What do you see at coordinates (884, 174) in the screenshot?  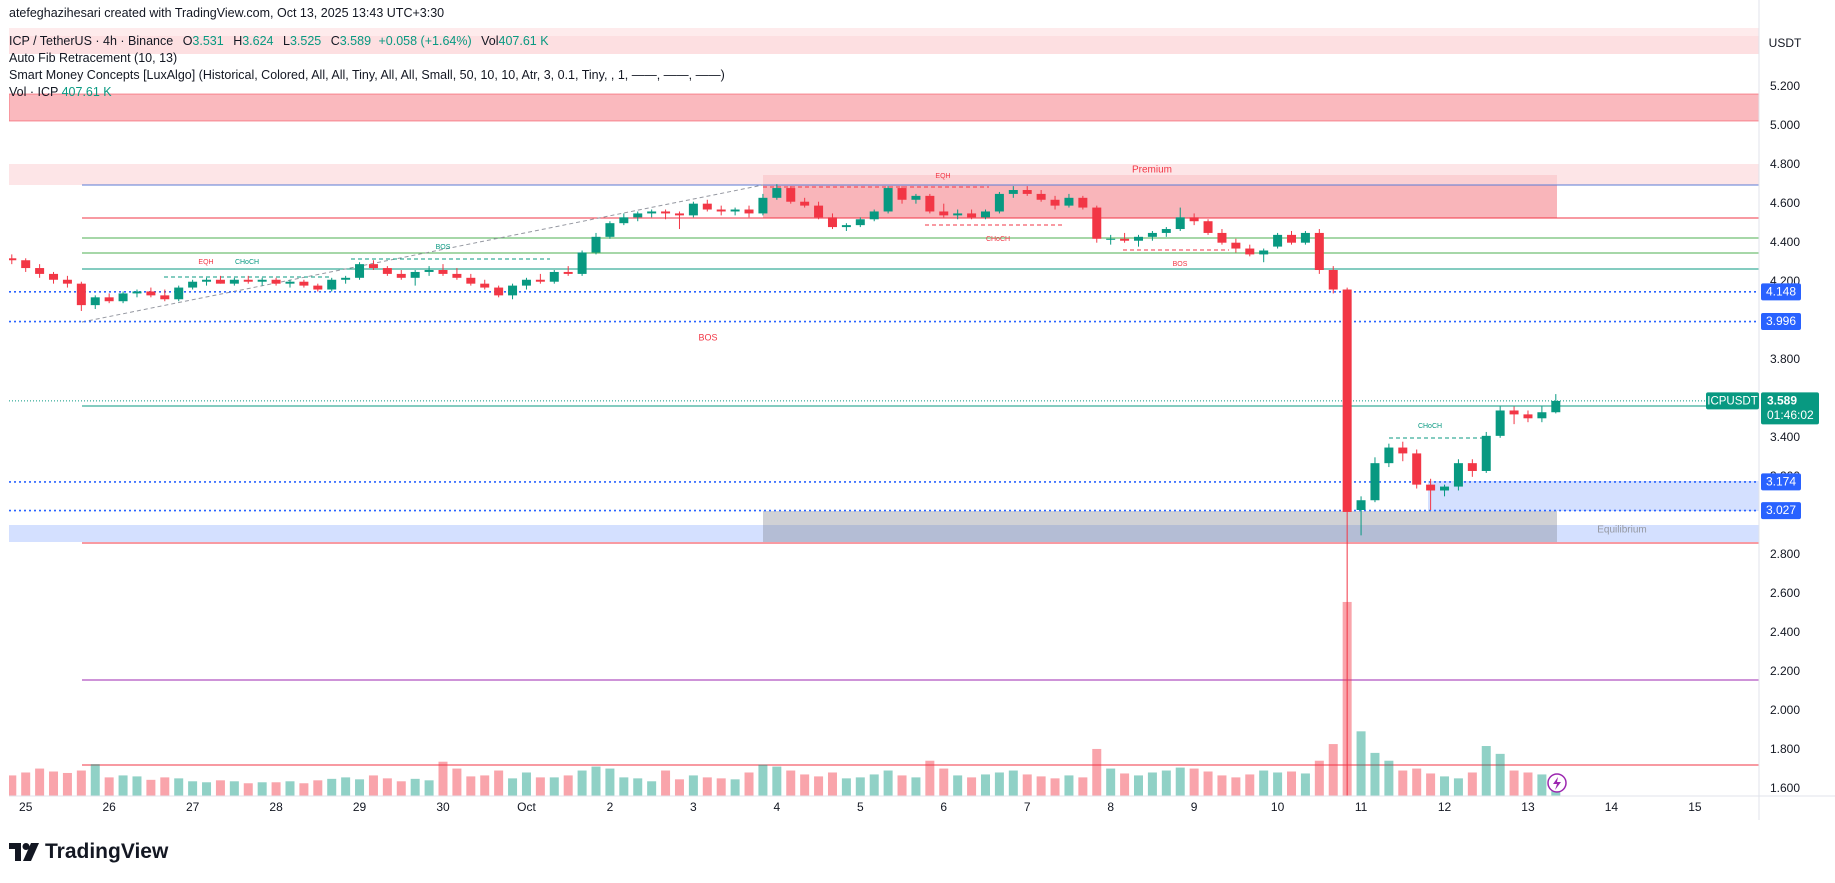 I see `premium-zone` at bounding box center [884, 174].